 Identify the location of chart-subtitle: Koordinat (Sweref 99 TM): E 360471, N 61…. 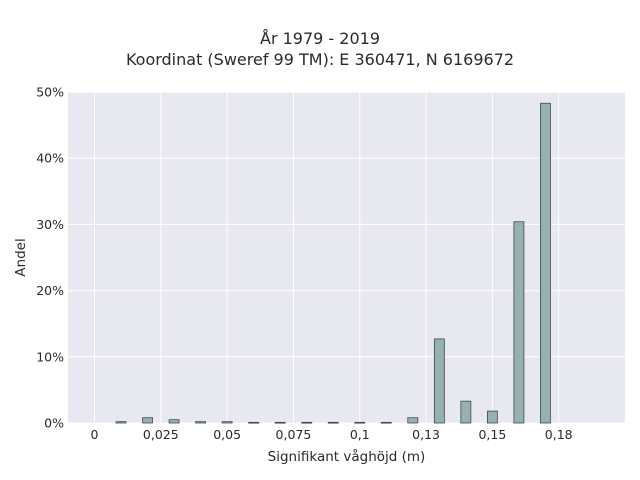
(320, 59).